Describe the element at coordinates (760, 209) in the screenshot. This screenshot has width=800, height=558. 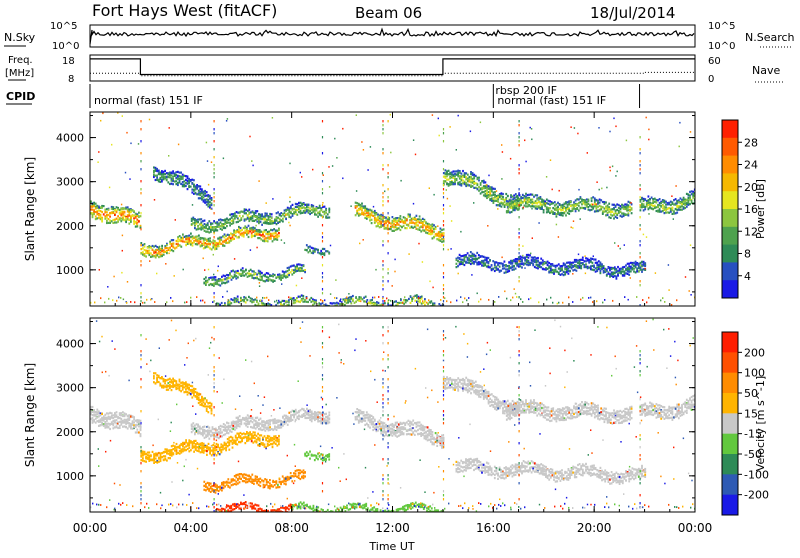
I see `colorbar-label: Power [dB]` at that location.